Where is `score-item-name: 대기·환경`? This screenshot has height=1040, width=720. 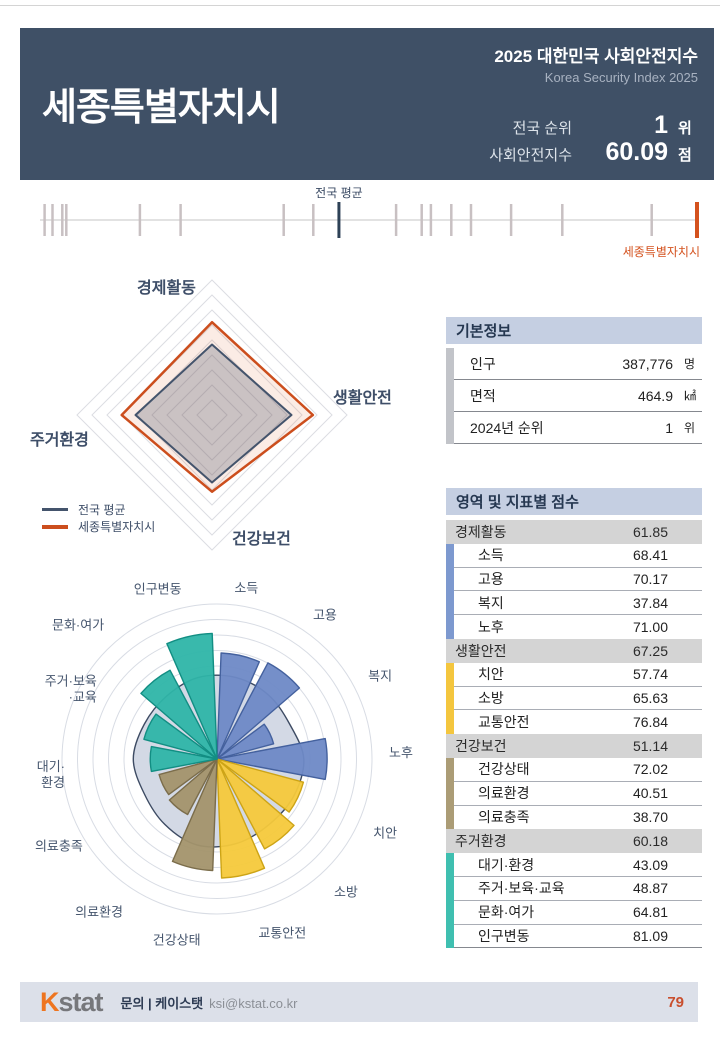
score-item-name: 대기·환경 is located at coordinates (506, 864).